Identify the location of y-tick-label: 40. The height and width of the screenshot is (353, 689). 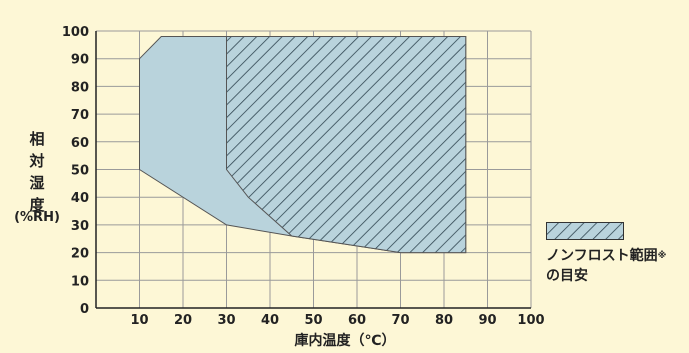
(80, 198).